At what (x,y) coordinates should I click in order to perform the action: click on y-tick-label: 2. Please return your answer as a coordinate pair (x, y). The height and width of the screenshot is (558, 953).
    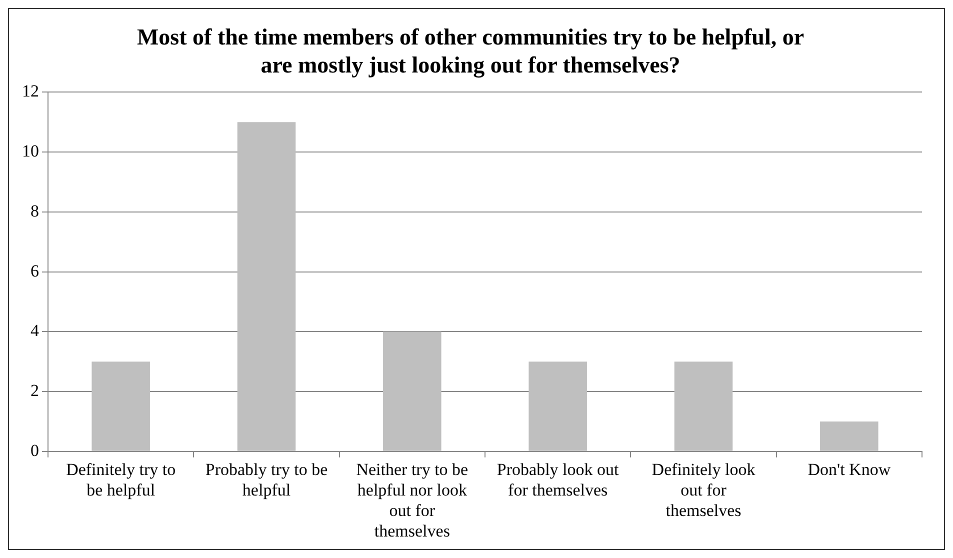
    Looking at the image, I should click on (34, 390).